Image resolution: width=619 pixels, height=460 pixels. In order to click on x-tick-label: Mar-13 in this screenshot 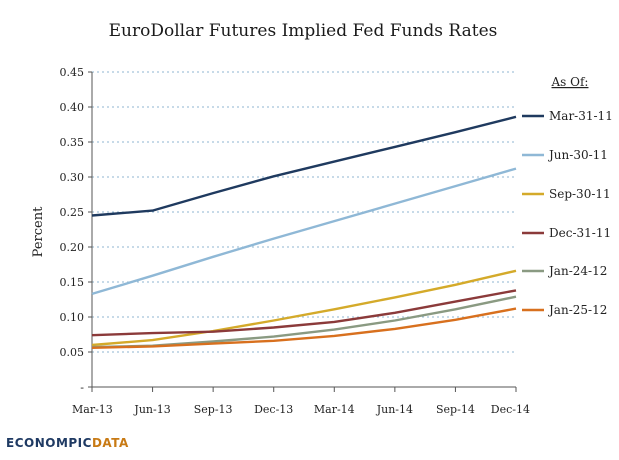, I will do `click(92, 409)`.